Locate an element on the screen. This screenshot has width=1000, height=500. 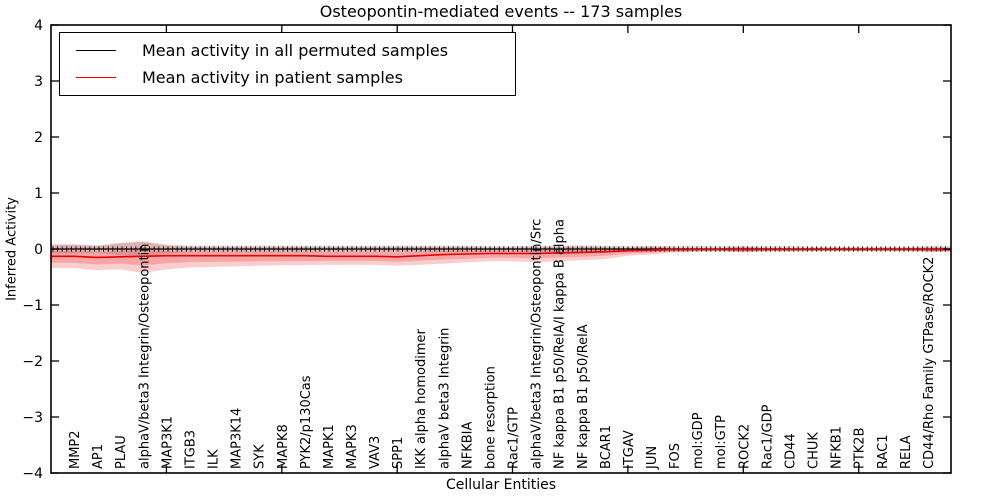
legend-item-patient: Mean activity in patient samples is located at coordinates (295, 77).